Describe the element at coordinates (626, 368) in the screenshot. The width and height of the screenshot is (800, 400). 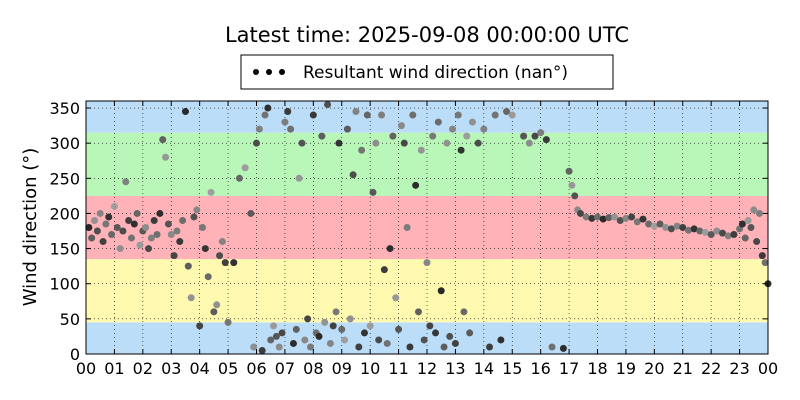
I see `x-tick-label: 19` at that location.